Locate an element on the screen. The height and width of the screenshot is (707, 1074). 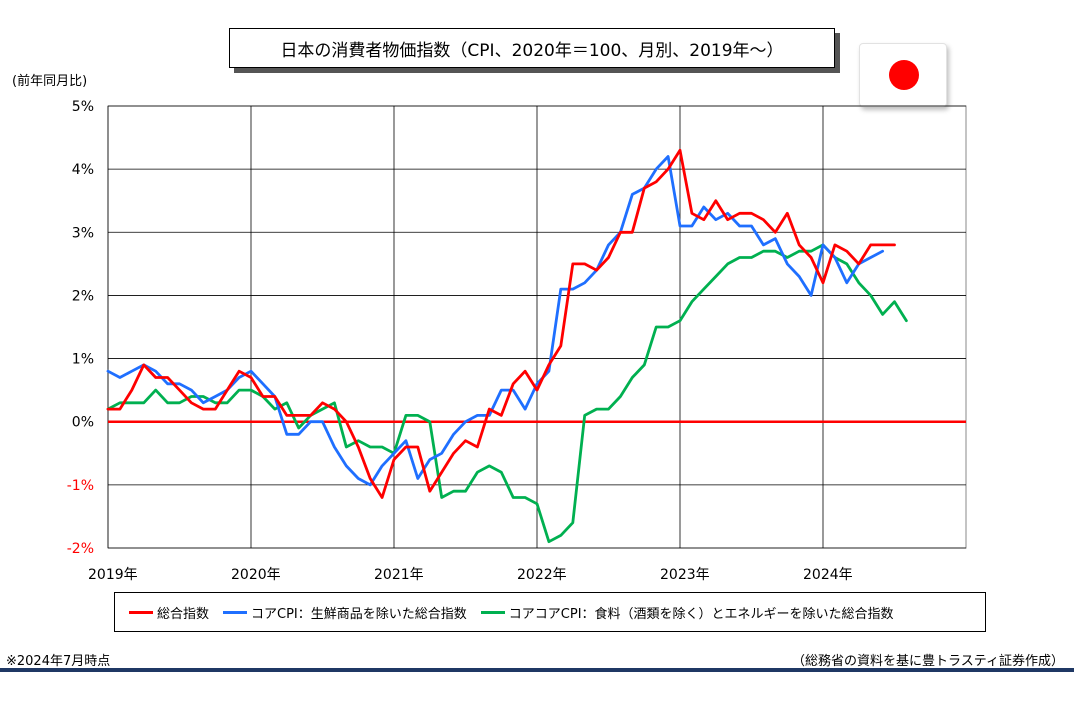
legend-item-corecore: コアコアCPI：食料（酒類を除く）とエネルギーを除いた総合指数 is located at coordinates (687, 612).